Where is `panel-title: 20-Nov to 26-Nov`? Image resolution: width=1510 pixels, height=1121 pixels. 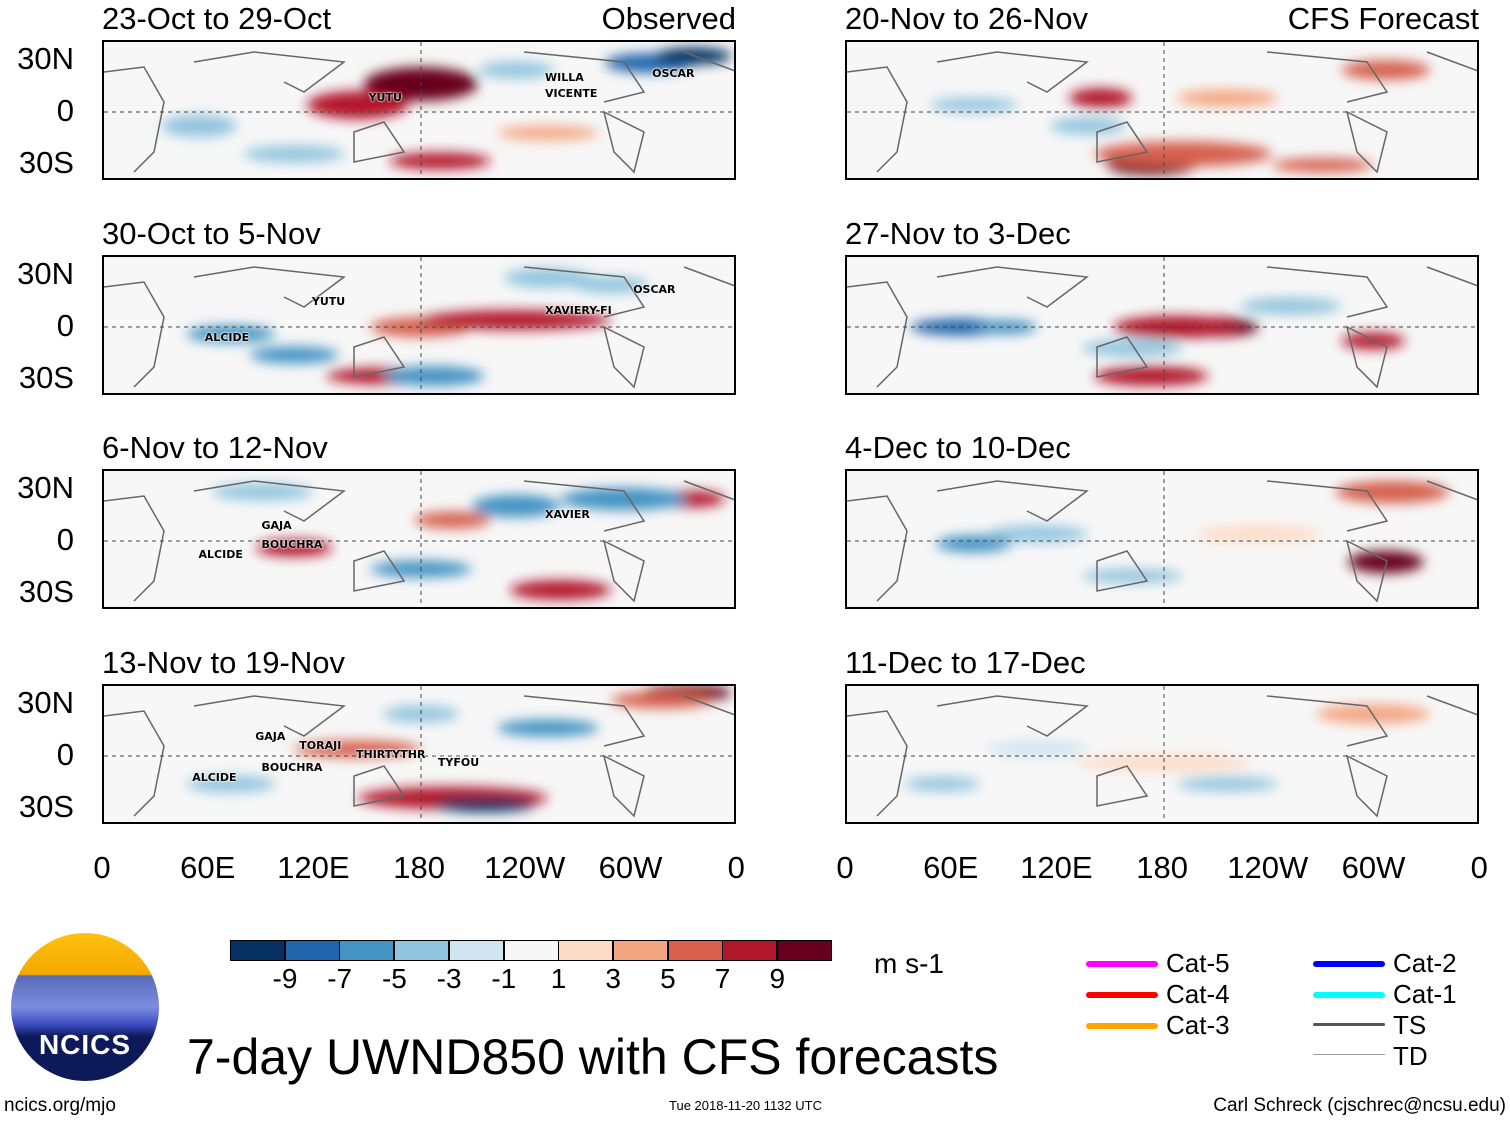 panel-title: 20-Nov to 26-Nov is located at coordinates (966, 18).